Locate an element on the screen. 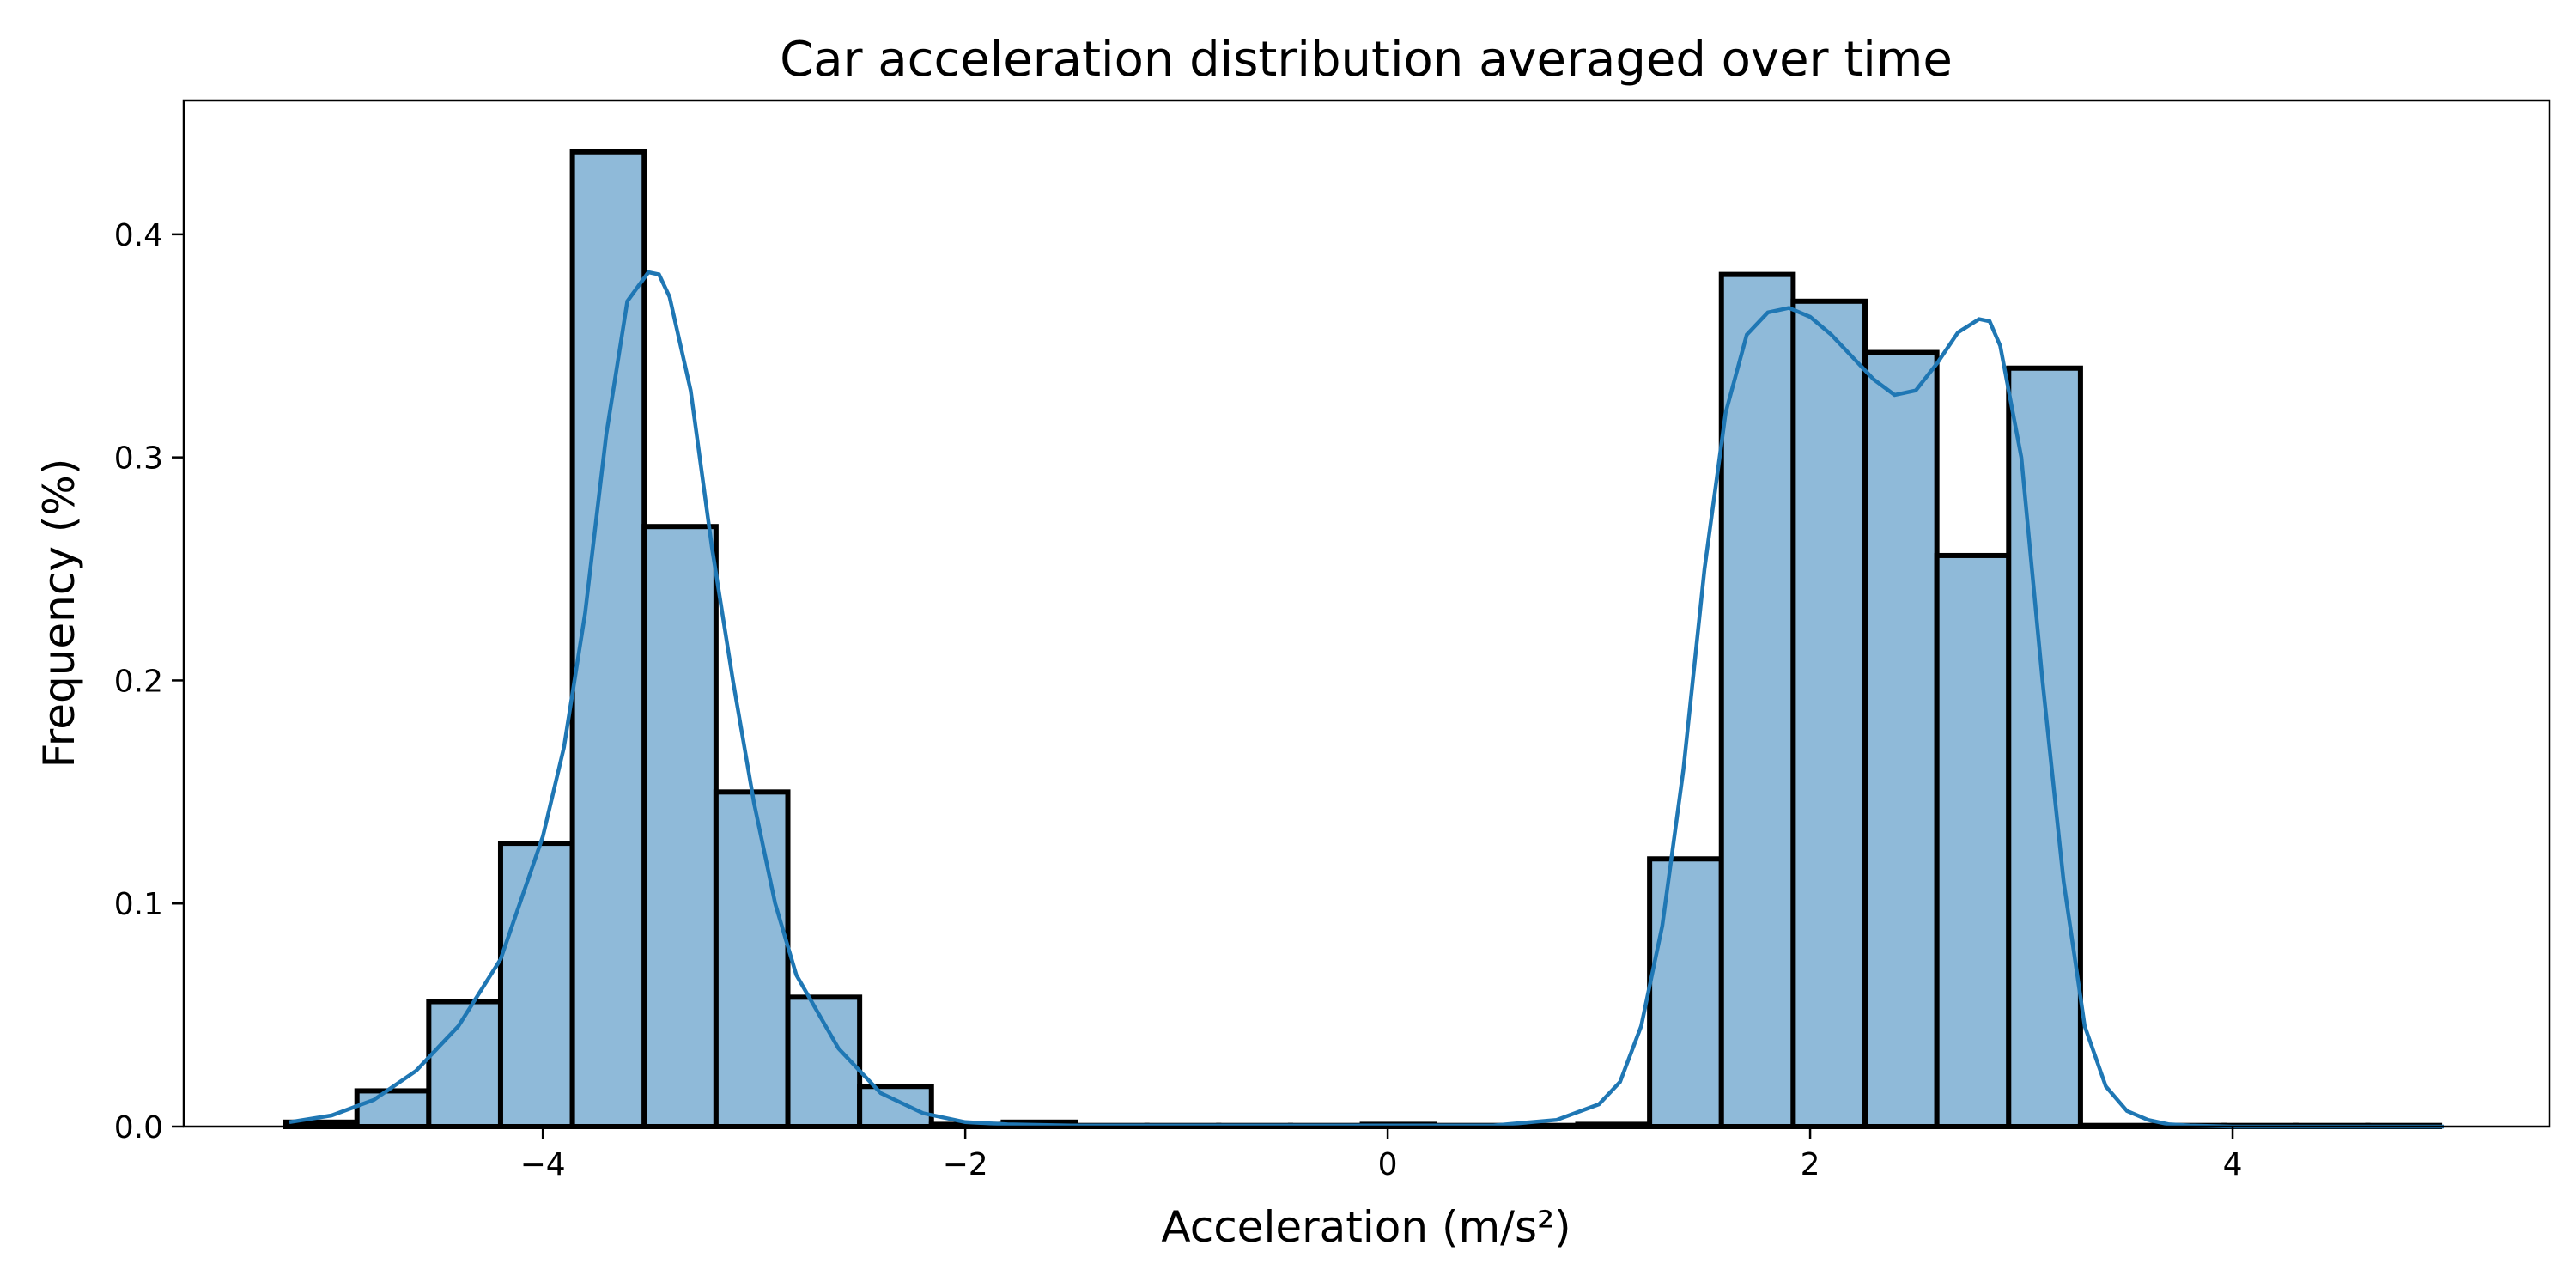  x-axis-ticks: −4 −2 0 2 4 is located at coordinates (1382, 1155).